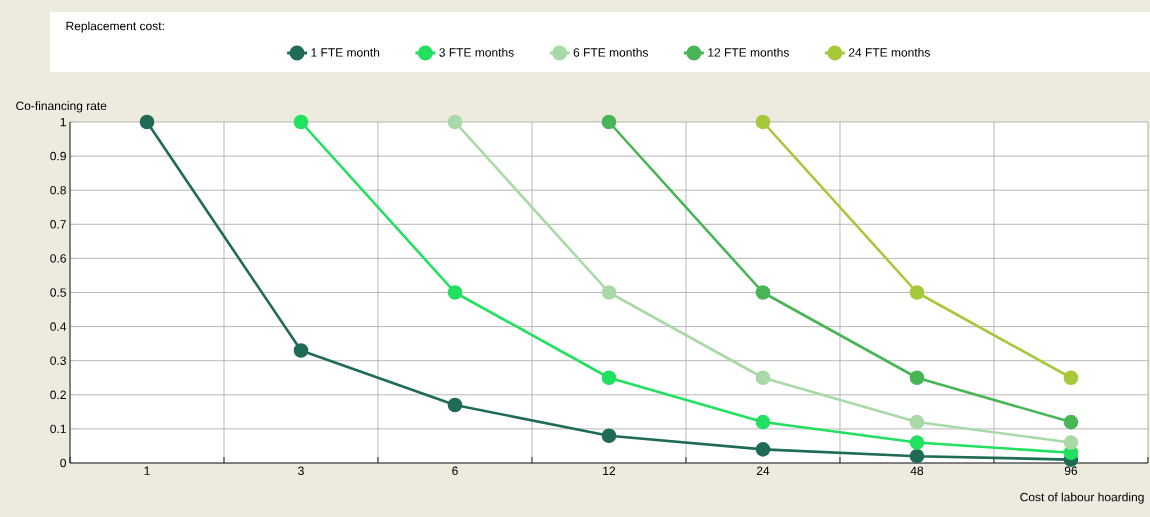 The width and height of the screenshot is (1150, 517). What do you see at coordinates (63, 122) in the screenshot?
I see `y-tick-label: 1` at bounding box center [63, 122].